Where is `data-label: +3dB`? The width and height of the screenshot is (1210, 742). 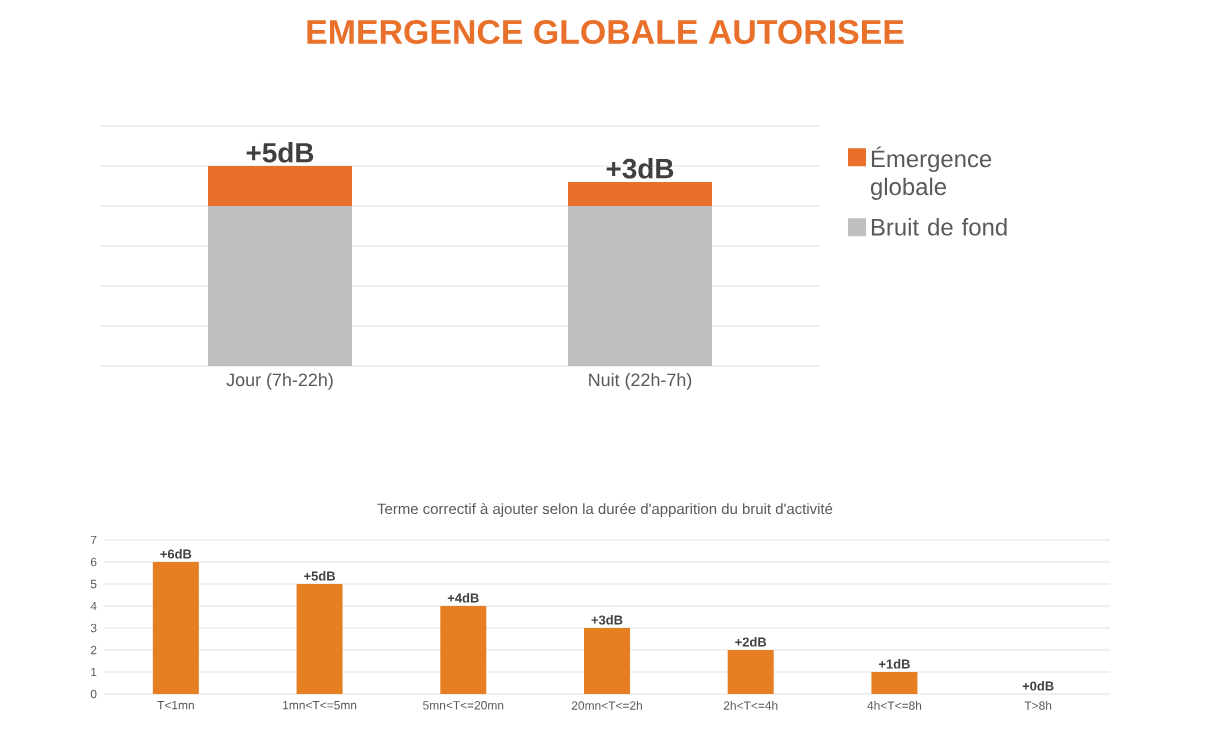 data-label: +3dB is located at coordinates (640, 168).